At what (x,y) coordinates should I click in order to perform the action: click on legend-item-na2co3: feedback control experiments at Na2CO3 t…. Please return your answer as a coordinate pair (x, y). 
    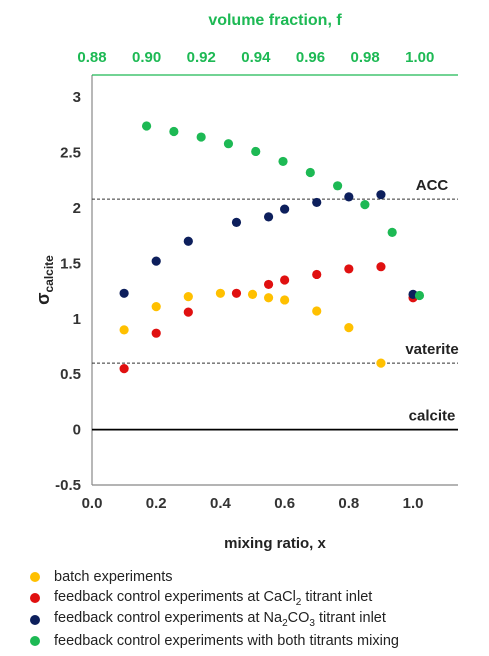
    Looking at the image, I should click on (257, 620).